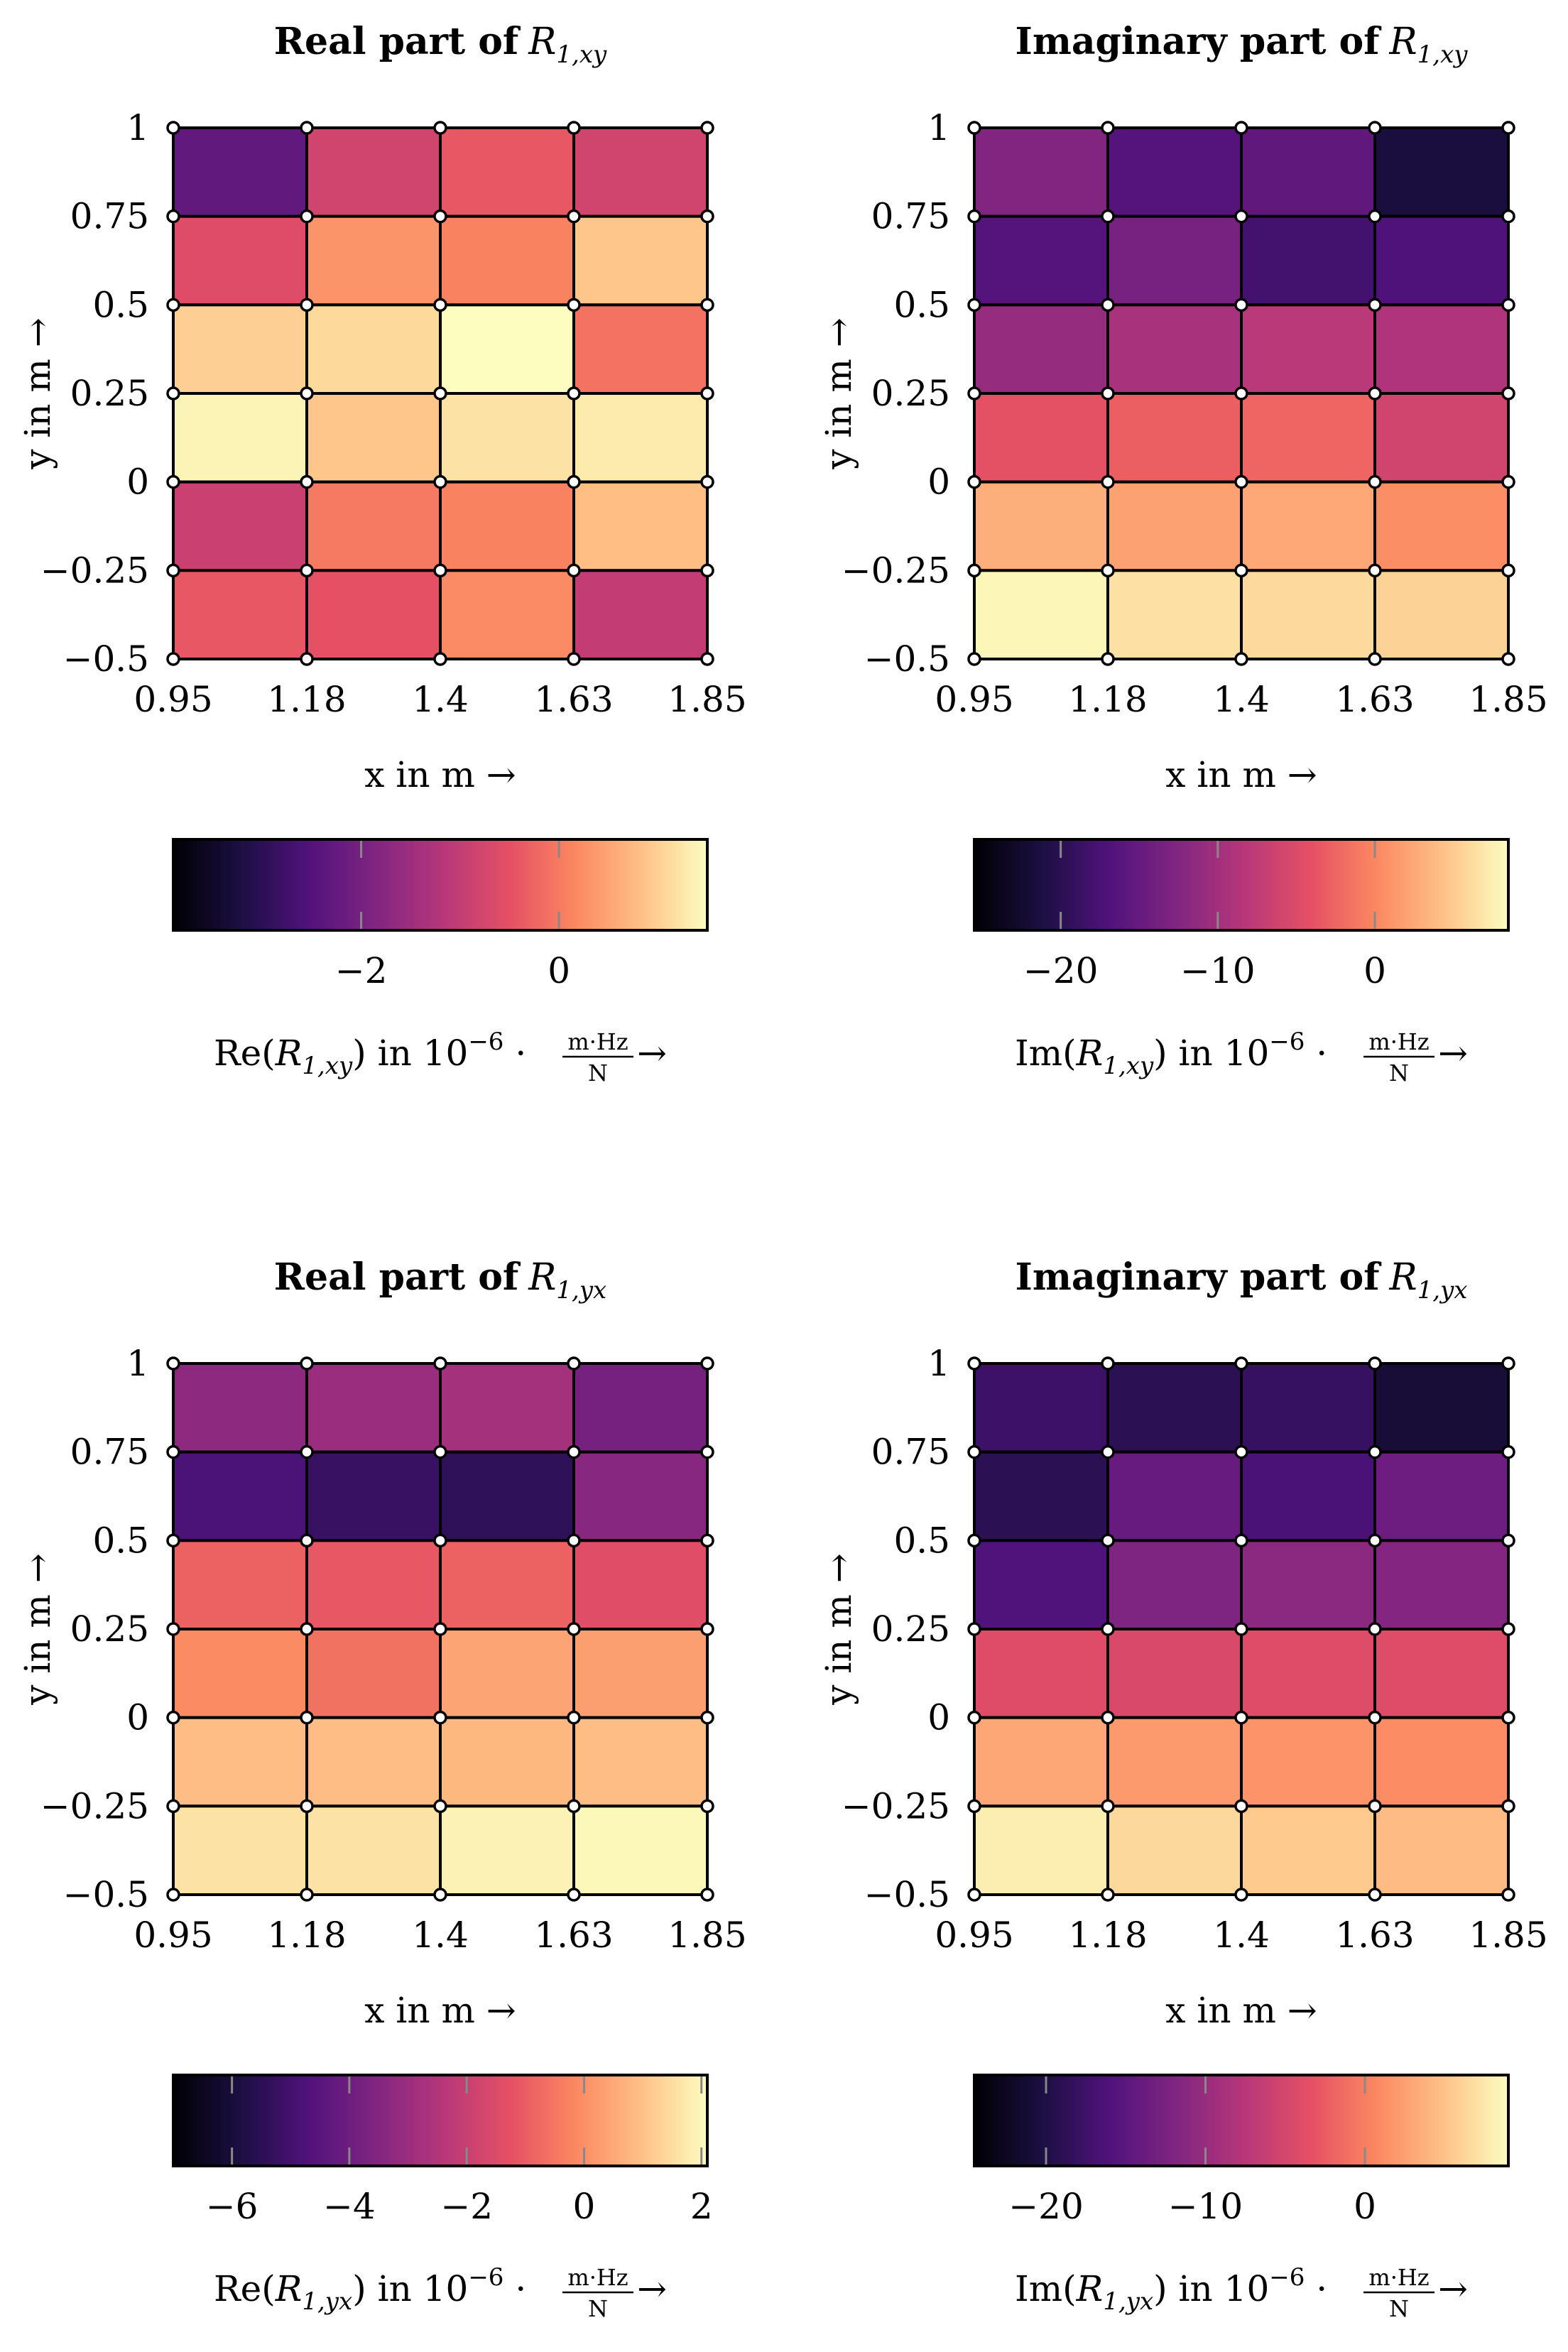  What do you see at coordinates (232, 2206) in the screenshot?
I see `colorbar-tick-label: −6` at bounding box center [232, 2206].